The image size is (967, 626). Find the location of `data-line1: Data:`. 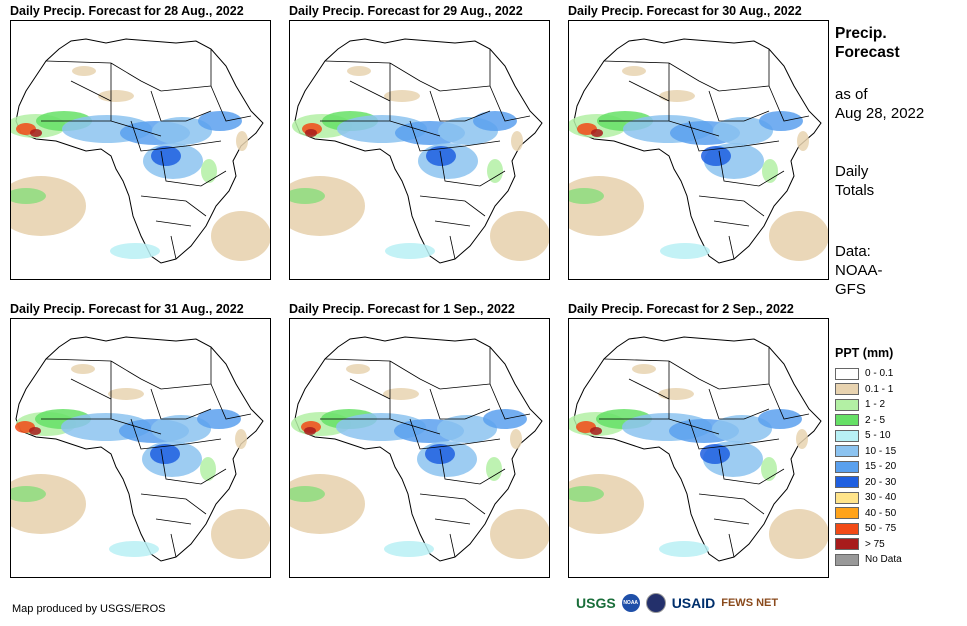

data-line1: Data: is located at coordinates (853, 251).